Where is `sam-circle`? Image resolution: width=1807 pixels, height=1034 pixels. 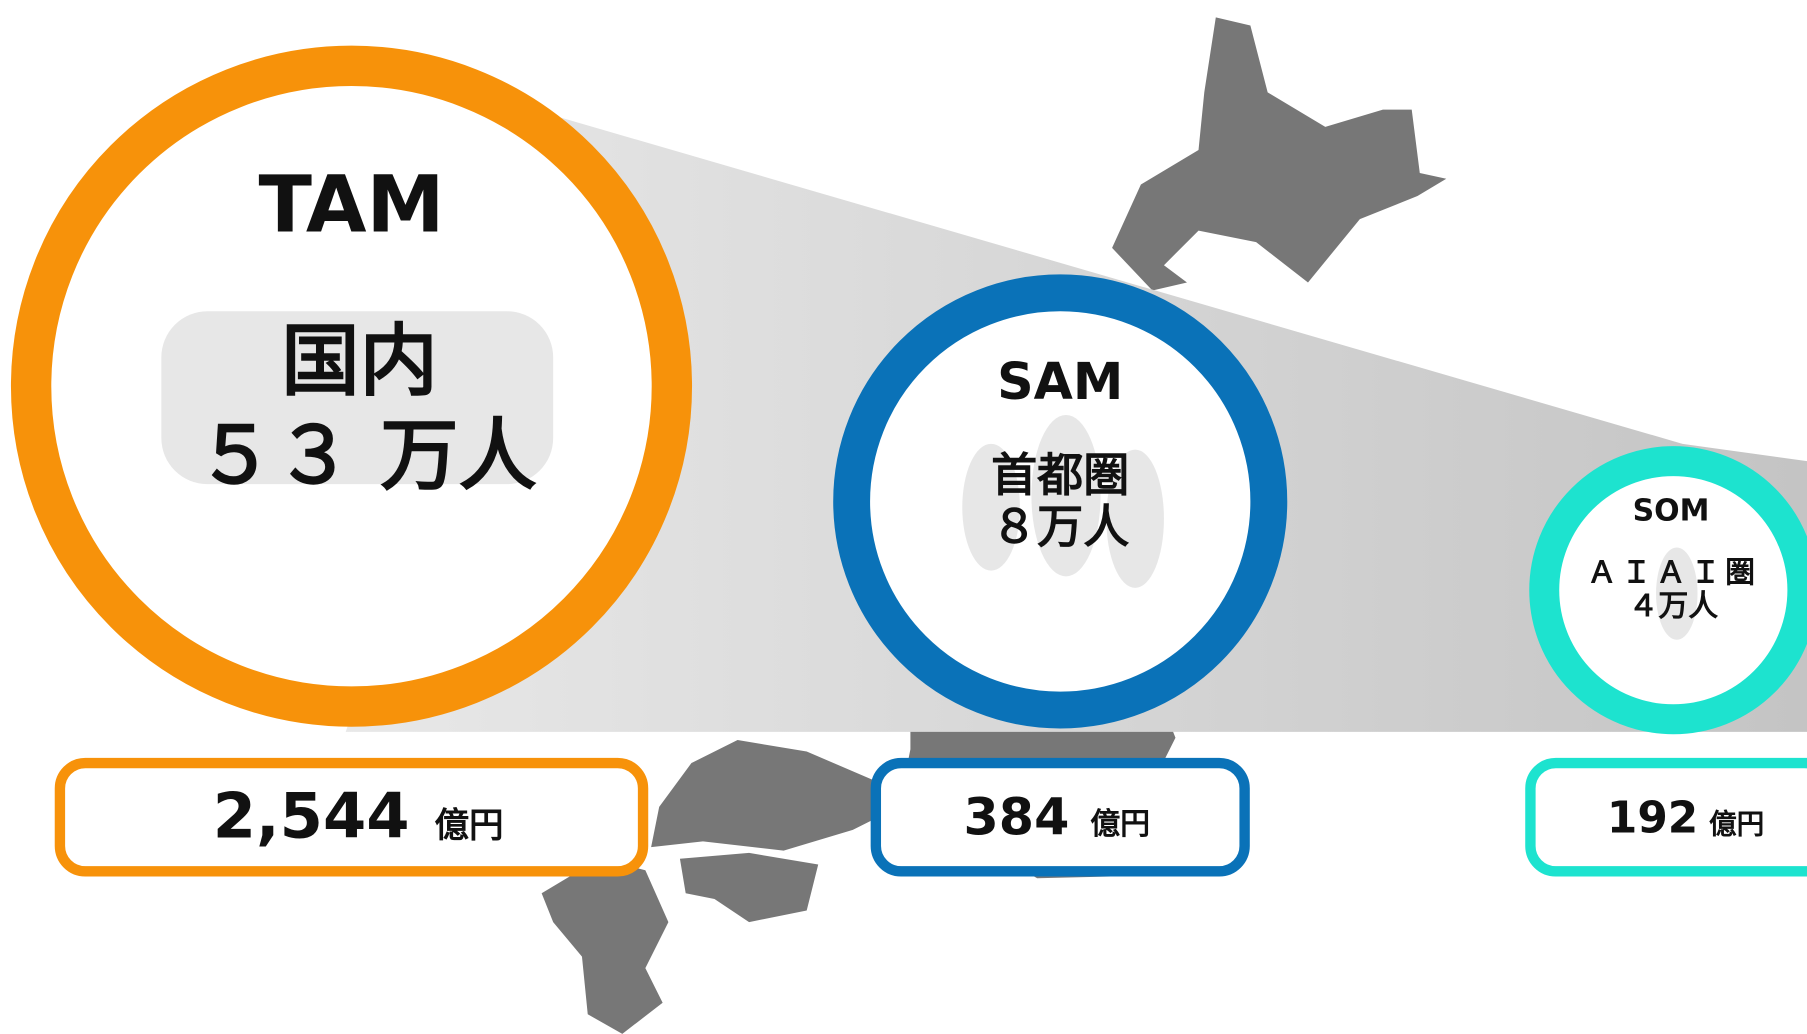 sam-circle is located at coordinates (1060, 501).